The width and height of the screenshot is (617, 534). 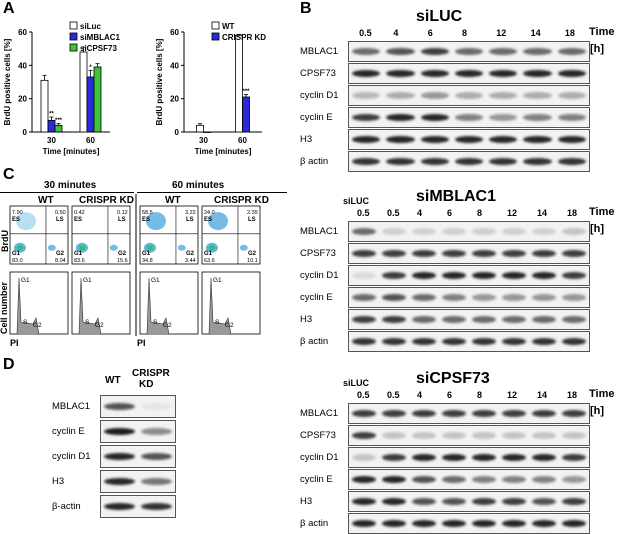 What do you see at coordinates (314, 341) in the screenshot?
I see `blot-row-label: β actin` at bounding box center [314, 341].